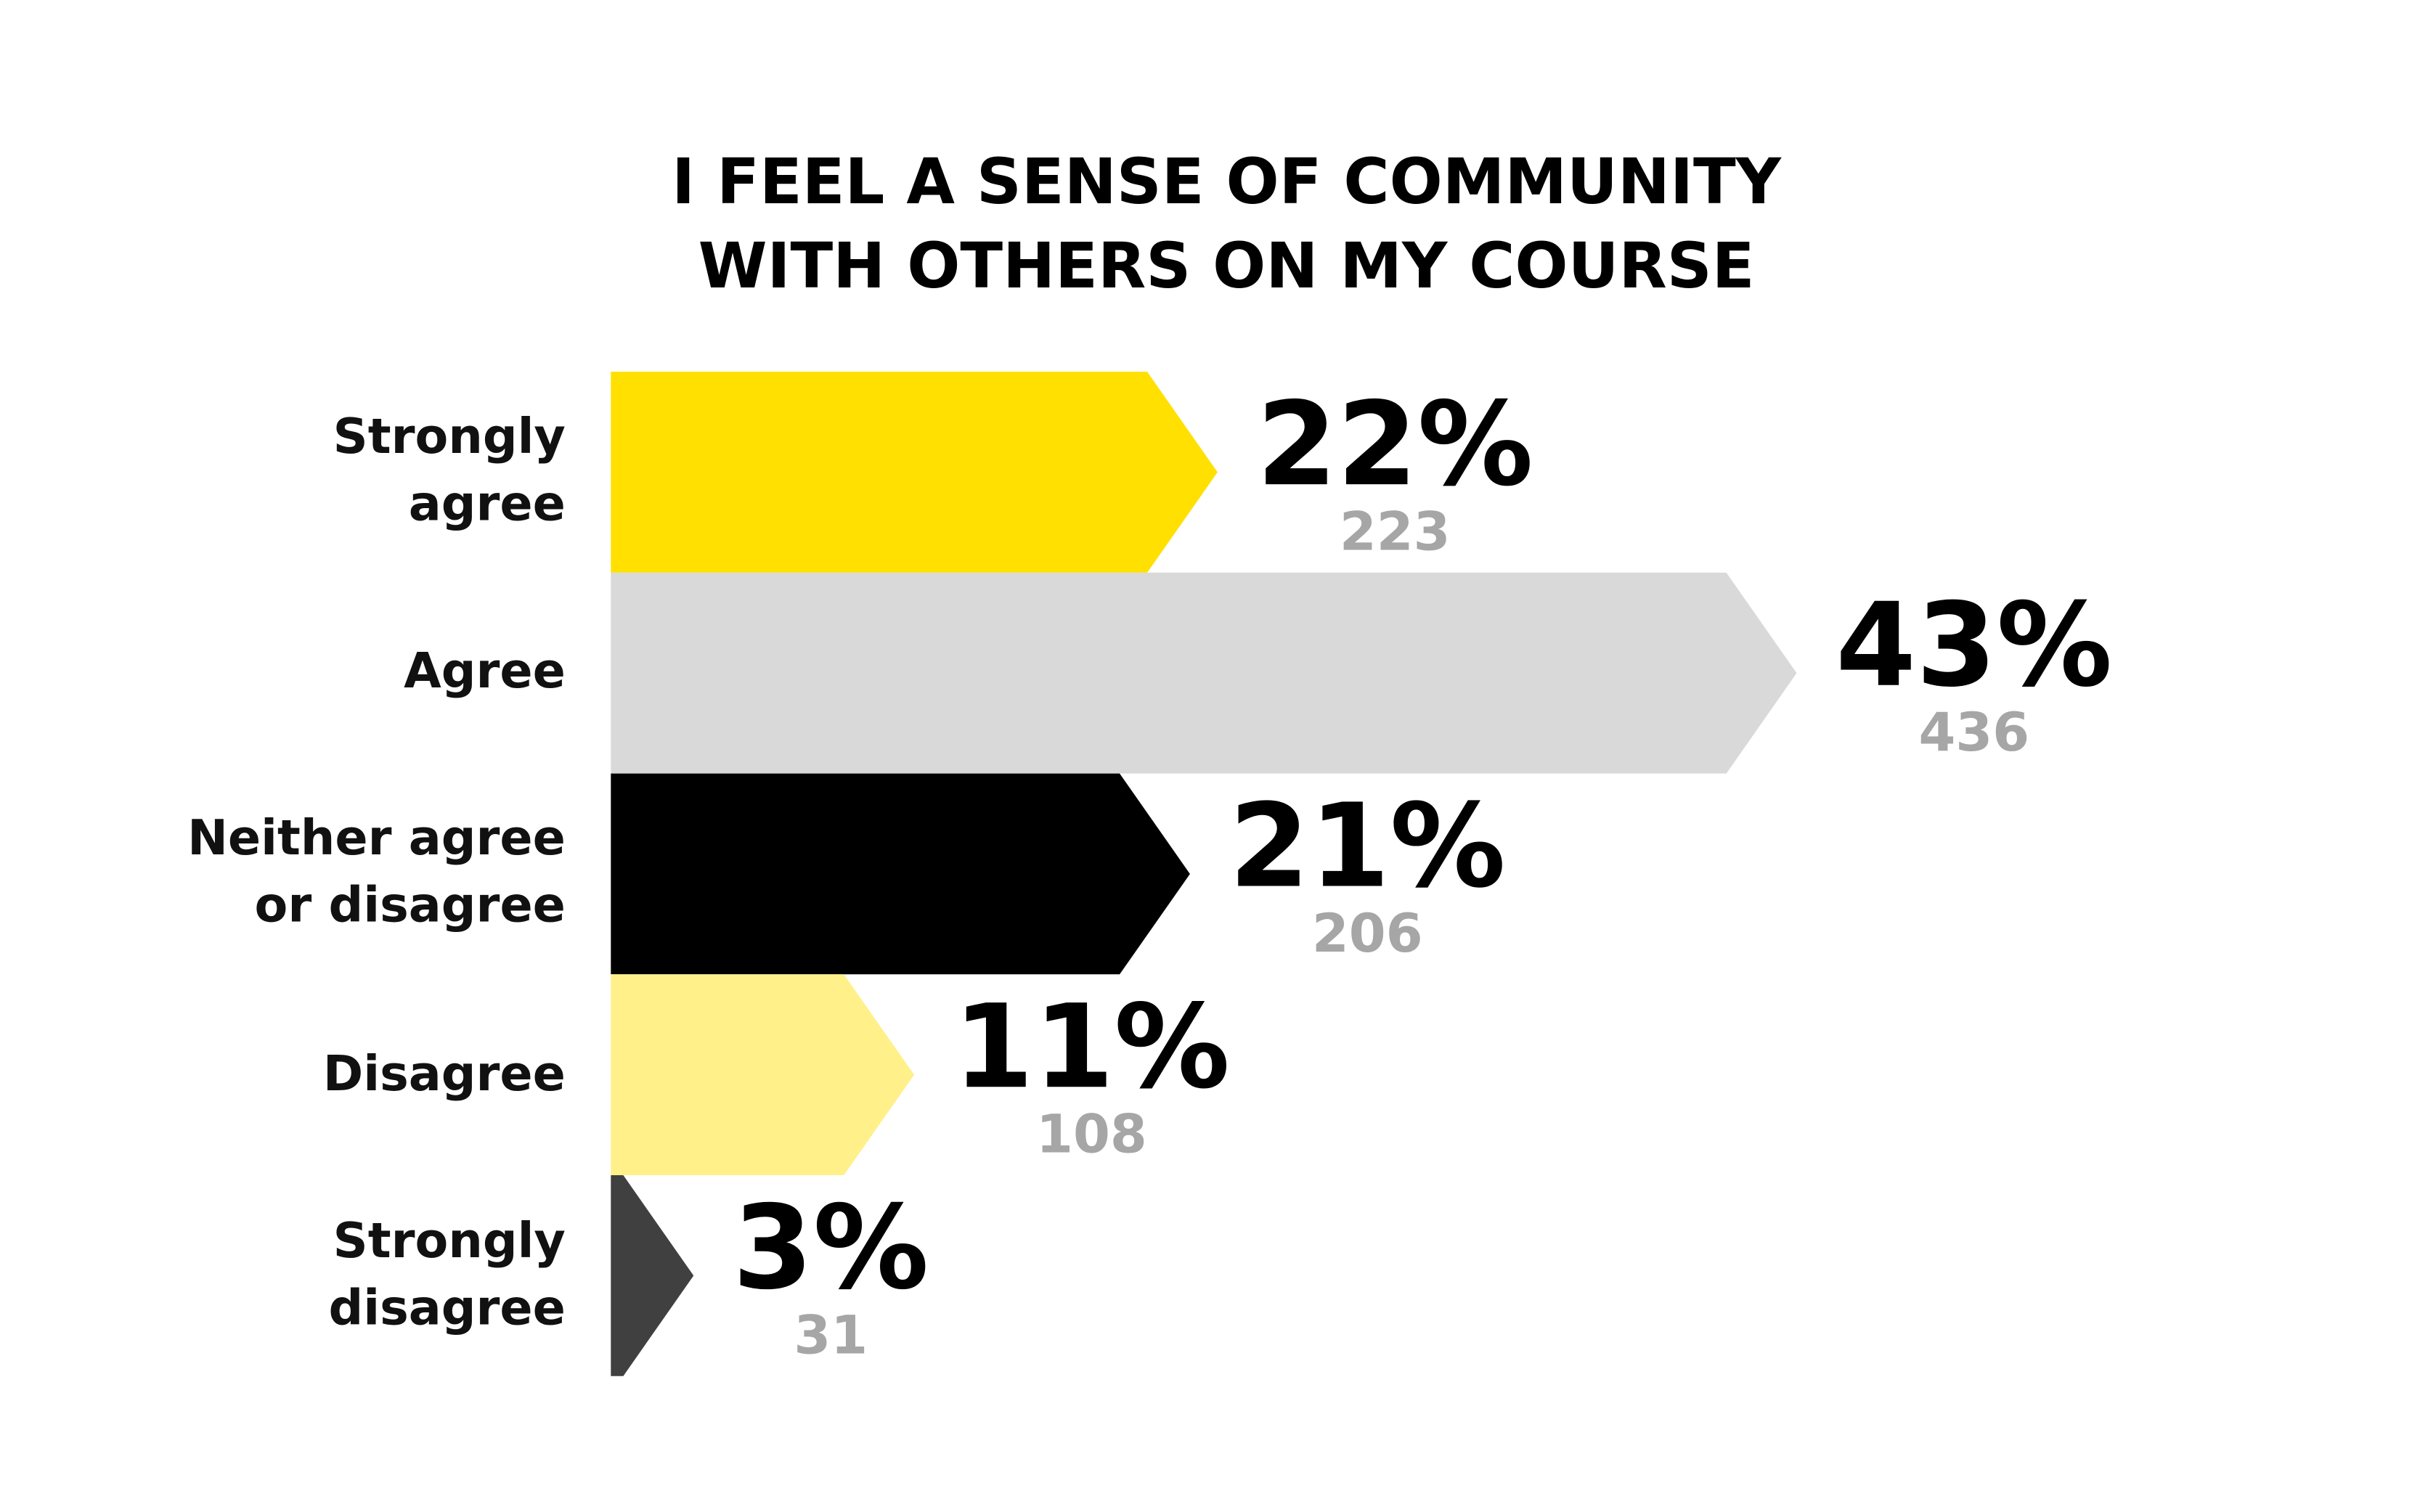 The image size is (2420, 1512). I want to click on count-label: 223, so click(1395, 532).